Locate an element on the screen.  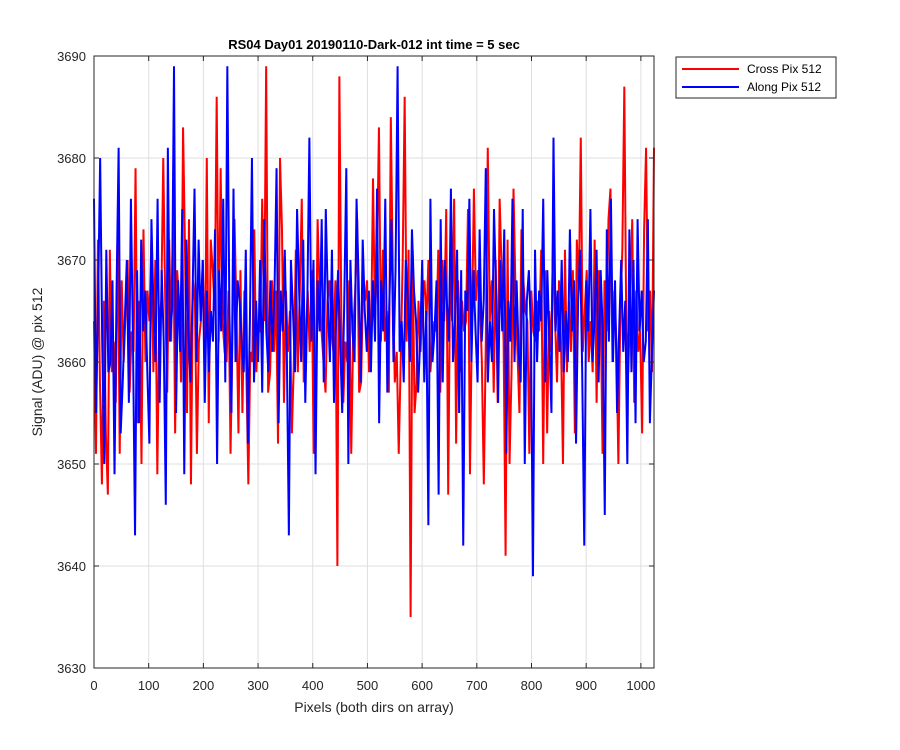
x-tick-labels: 0 100 200 300 400 500 600 700 800 900 1000 is located at coordinates (372, 685).